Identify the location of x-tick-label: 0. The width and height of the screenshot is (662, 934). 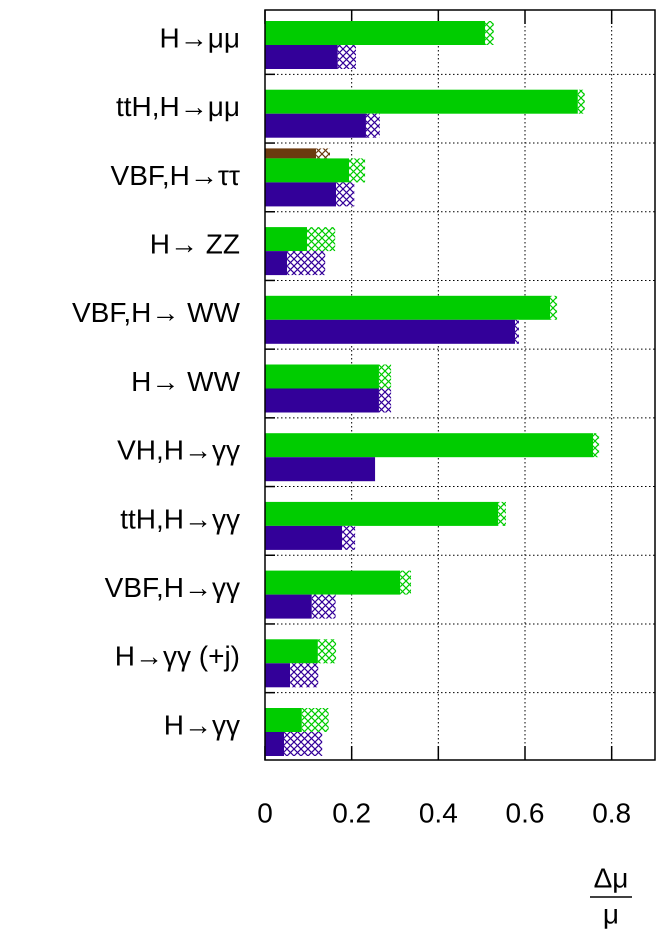
(265, 812).